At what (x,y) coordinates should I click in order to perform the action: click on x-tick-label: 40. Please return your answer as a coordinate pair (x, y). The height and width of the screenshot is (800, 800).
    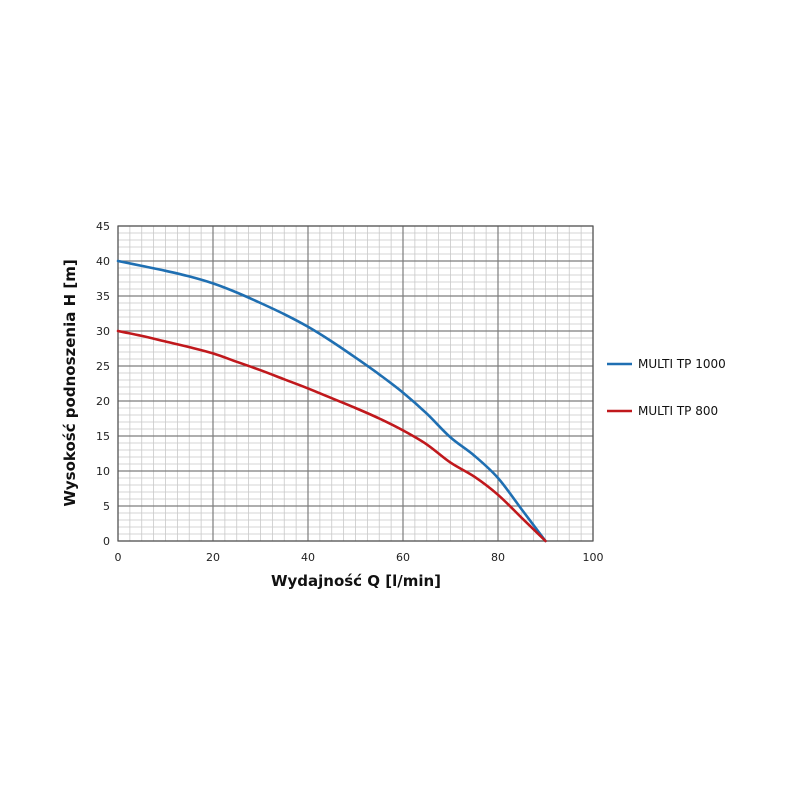
    Looking at the image, I should click on (308, 557).